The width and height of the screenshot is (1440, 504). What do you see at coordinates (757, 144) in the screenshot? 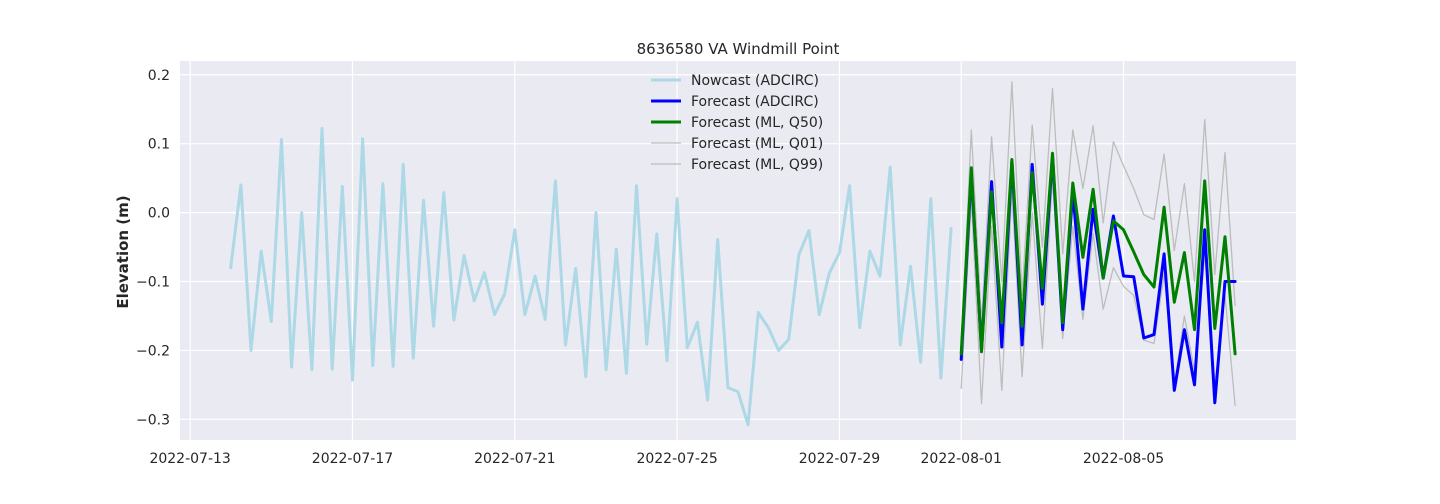
I see `legend-label: Forecast (ML, Q01)` at bounding box center [757, 144].